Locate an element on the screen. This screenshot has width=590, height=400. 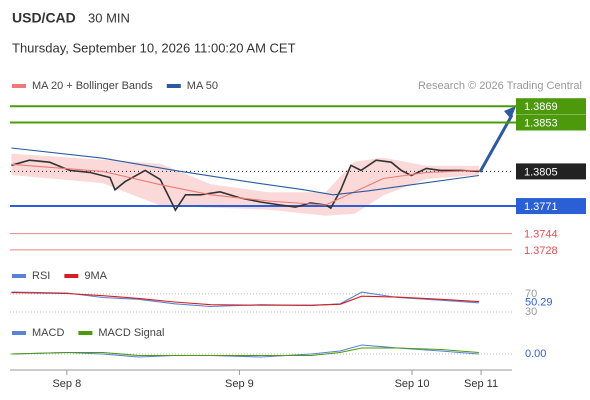
legend-label: MACD is located at coordinates (48, 333).